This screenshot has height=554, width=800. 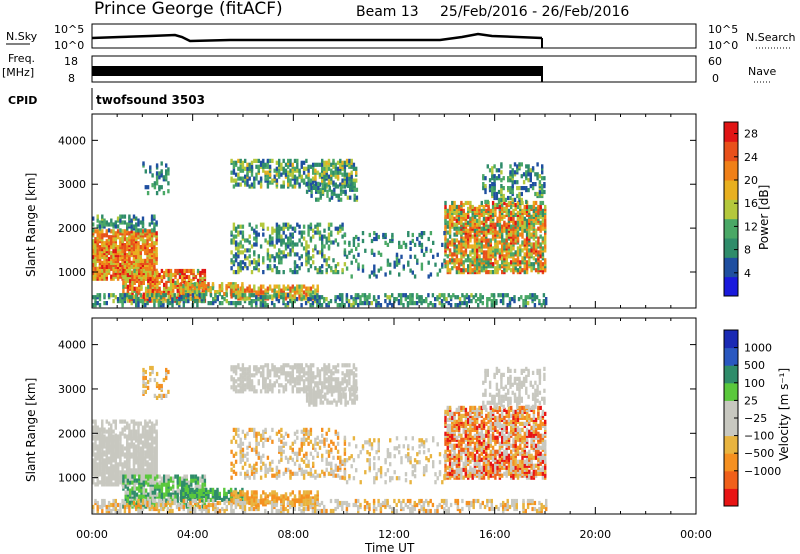 I want to click on colorbar-swatch, so click(x=731, y=132).